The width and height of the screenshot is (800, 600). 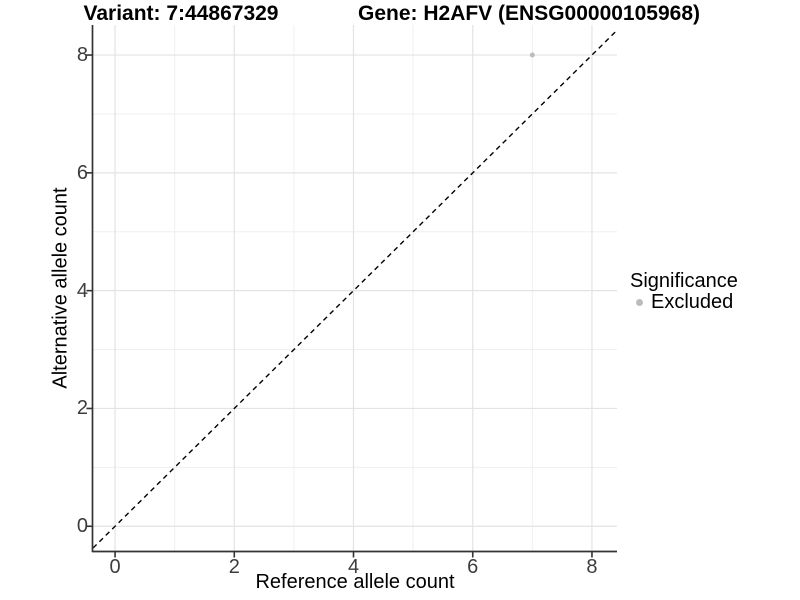 I want to click on x-tick-label: 0, so click(x=115, y=567).